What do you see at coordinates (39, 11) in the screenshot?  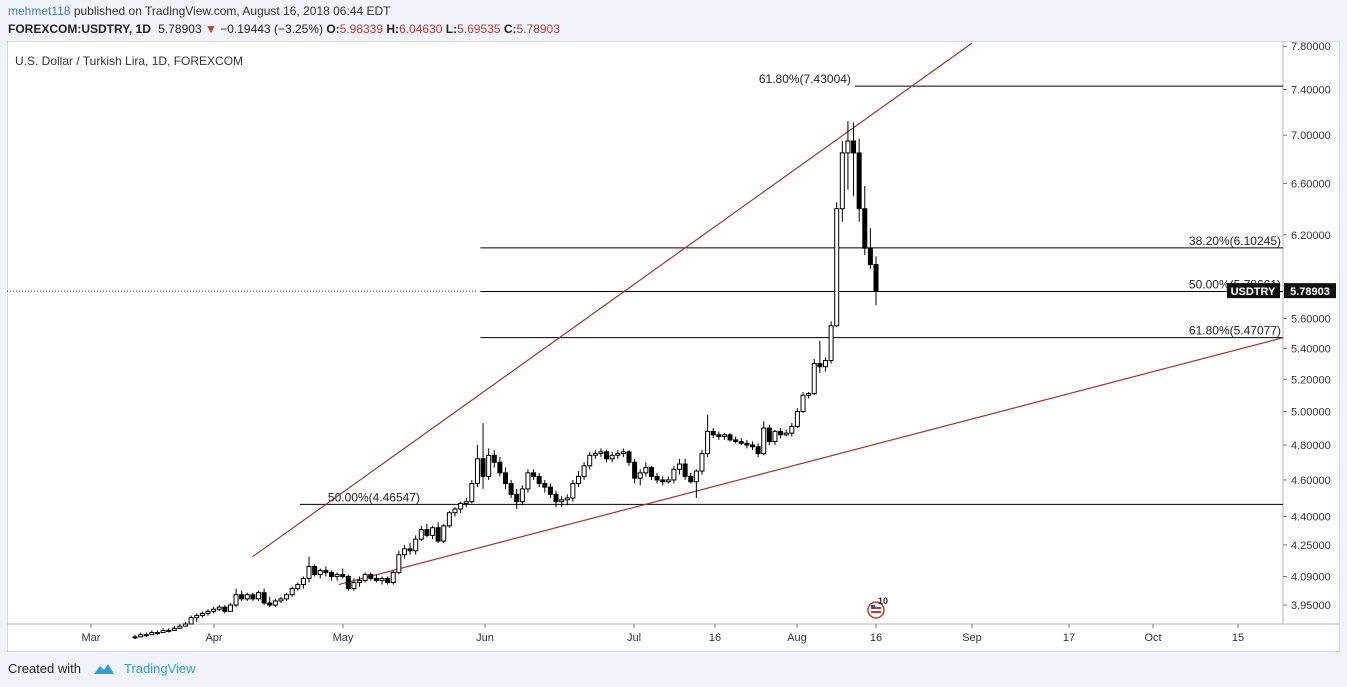 I see `author-link: mehmet118` at bounding box center [39, 11].